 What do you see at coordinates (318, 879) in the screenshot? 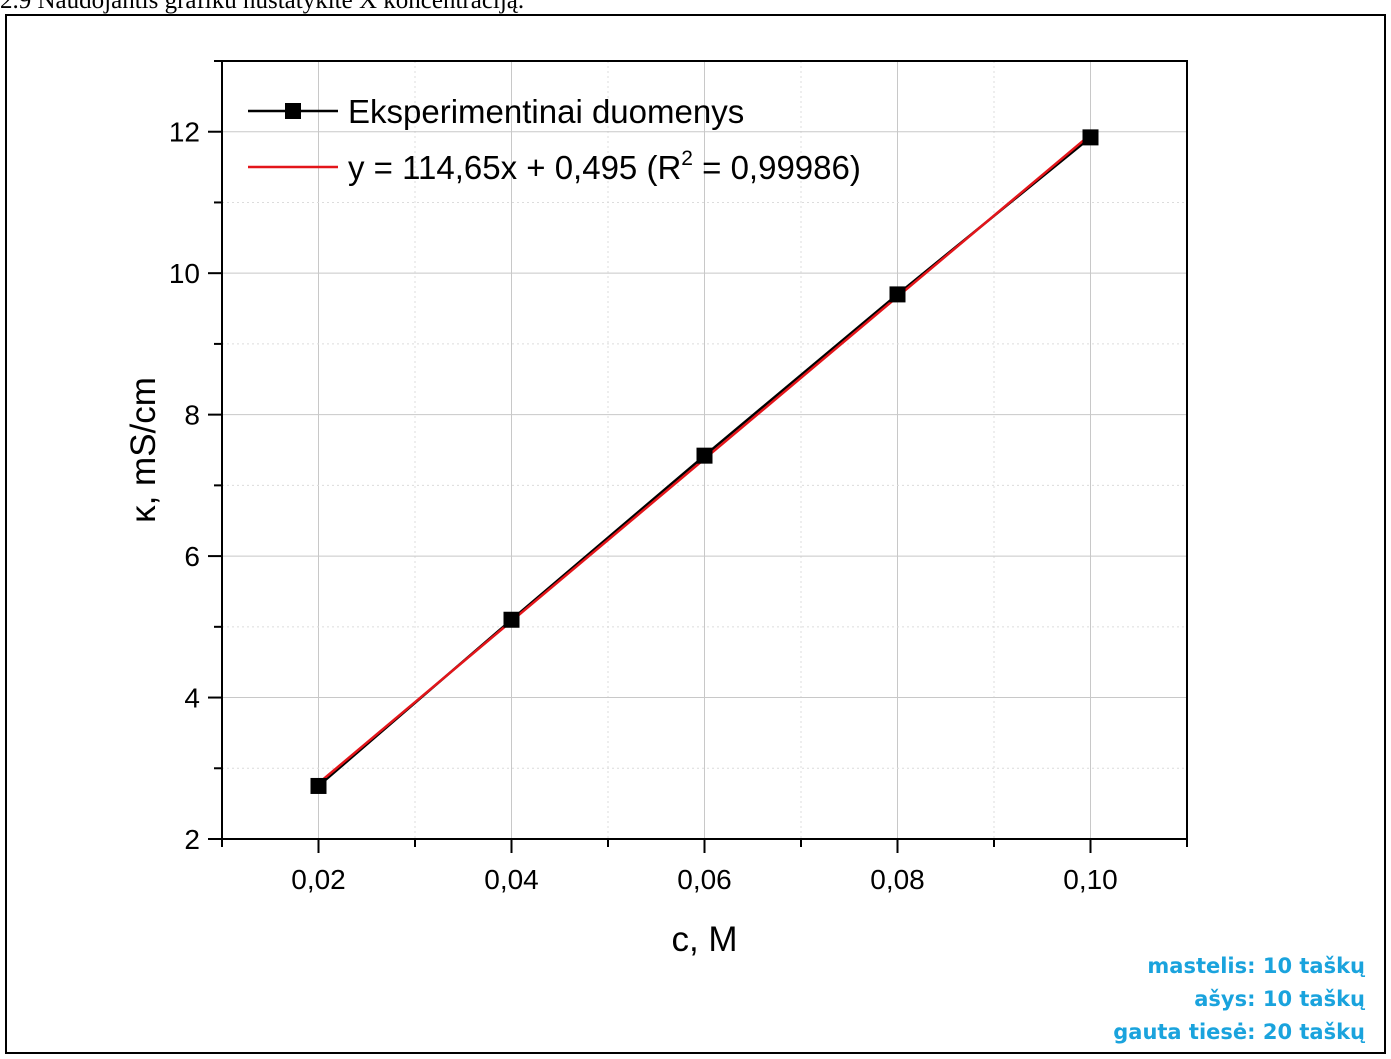
I see `x-tick-label: 0,02` at bounding box center [318, 879].